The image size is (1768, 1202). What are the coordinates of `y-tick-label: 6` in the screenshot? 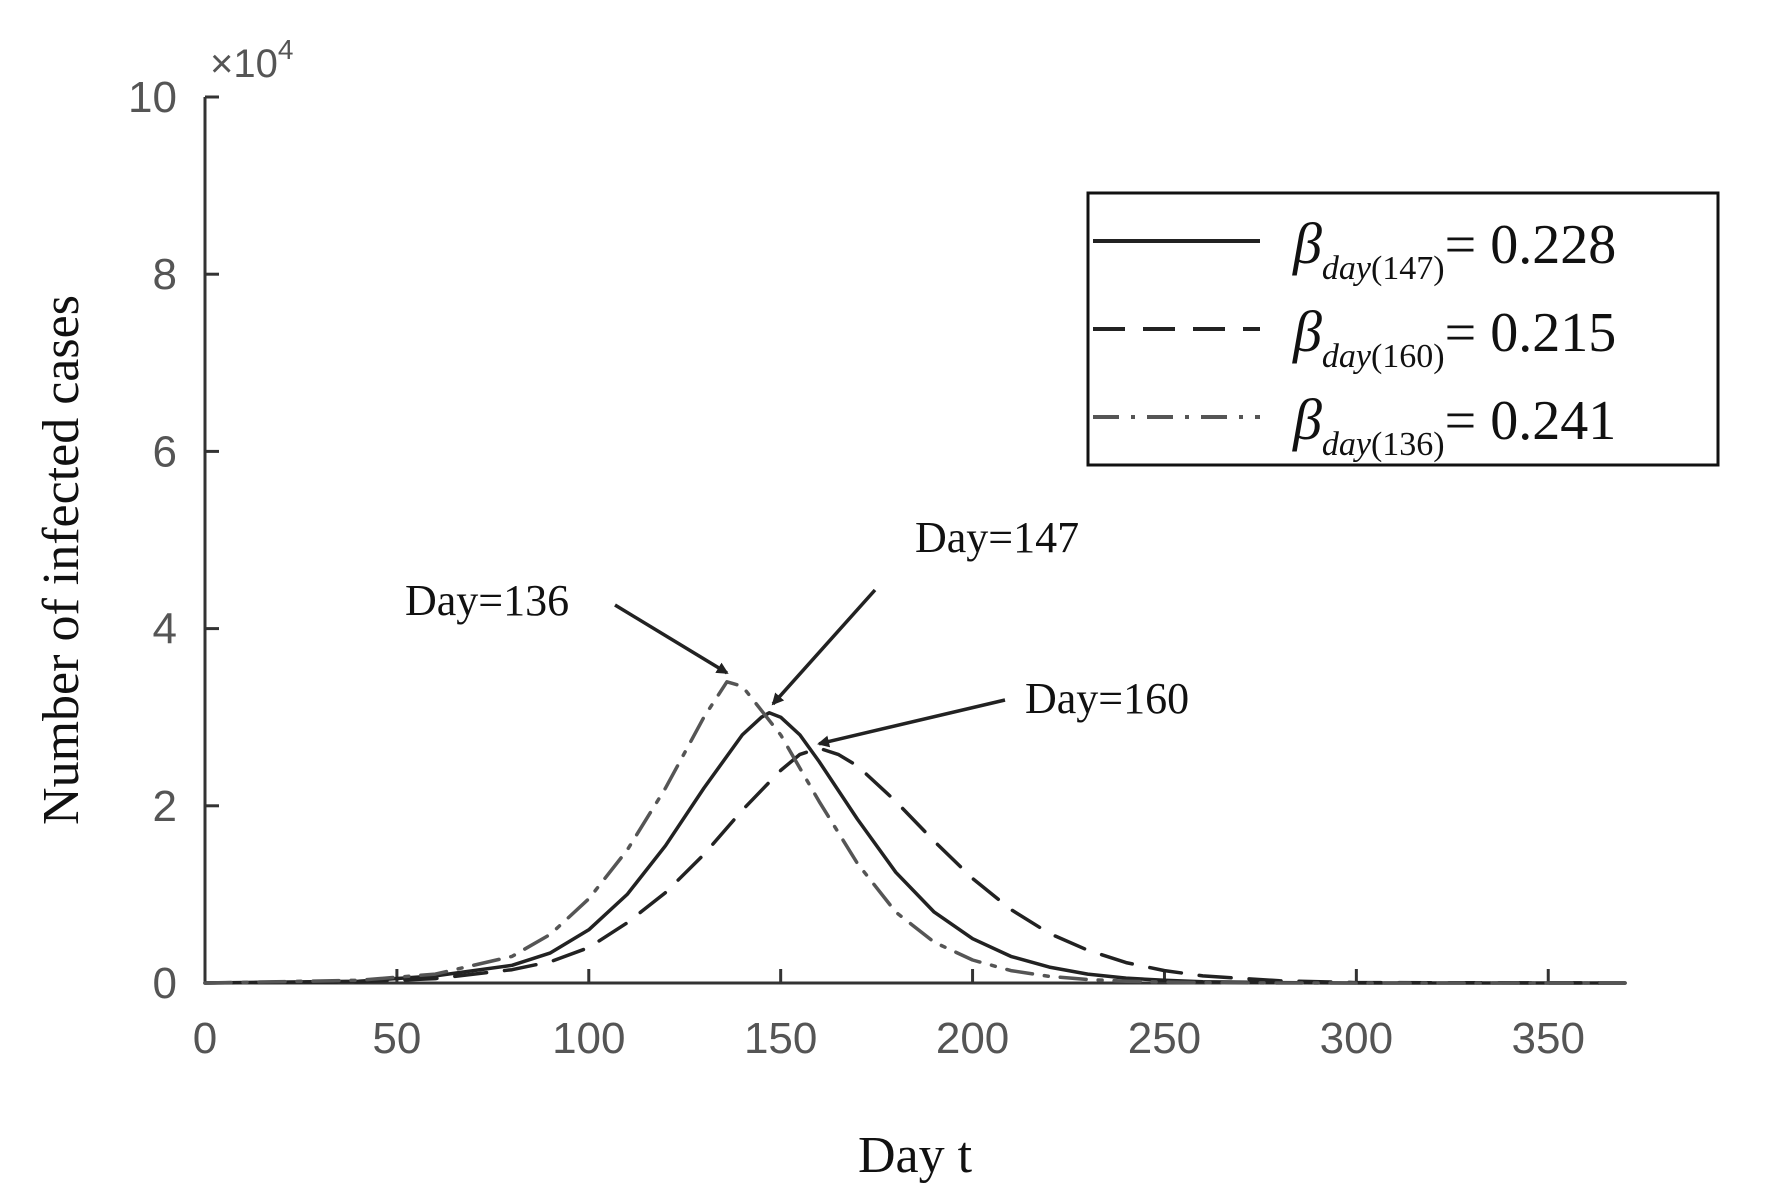 It's located at (165, 451).